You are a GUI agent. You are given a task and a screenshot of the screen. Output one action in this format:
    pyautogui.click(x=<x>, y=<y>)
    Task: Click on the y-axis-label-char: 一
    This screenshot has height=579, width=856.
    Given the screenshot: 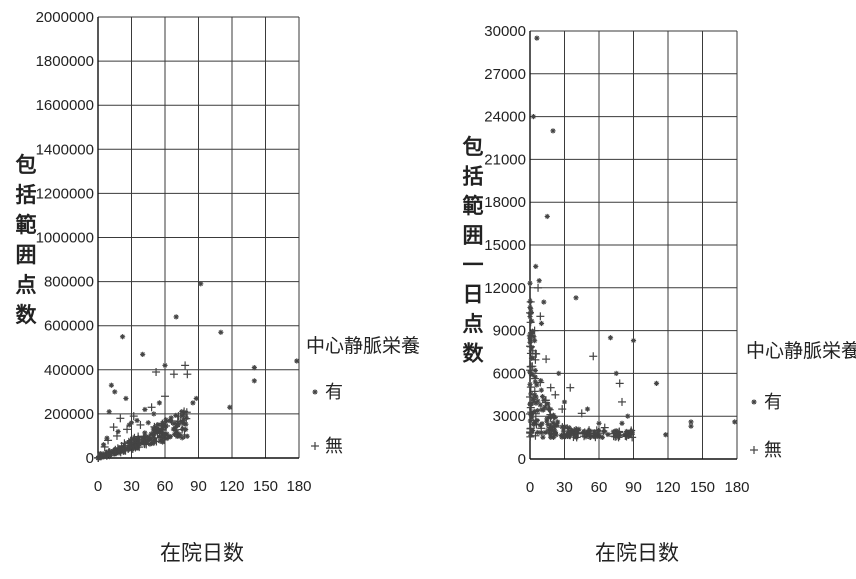 What is the action you would take?
    pyautogui.click(x=473, y=265)
    